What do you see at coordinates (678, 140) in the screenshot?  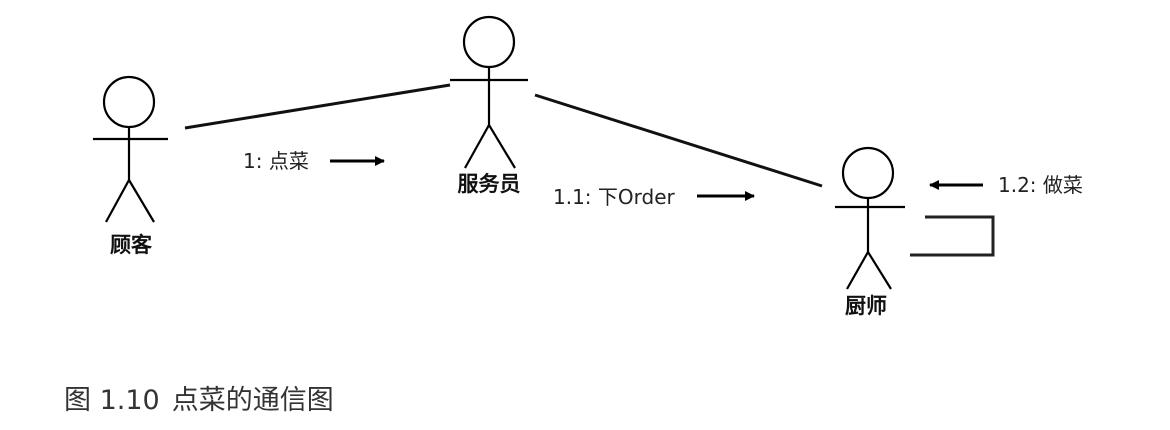 I see `link-waiter-chef` at bounding box center [678, 140].